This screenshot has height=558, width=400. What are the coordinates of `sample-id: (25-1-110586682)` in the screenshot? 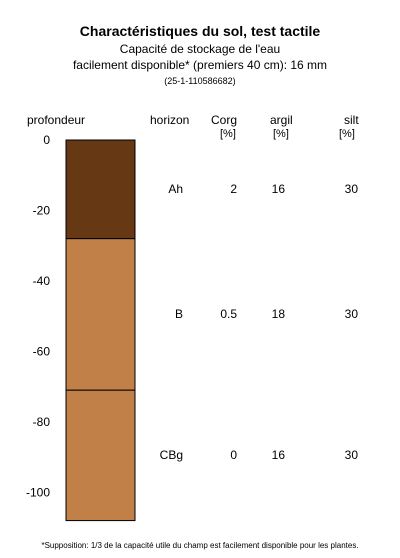 It's located at (200, 81).